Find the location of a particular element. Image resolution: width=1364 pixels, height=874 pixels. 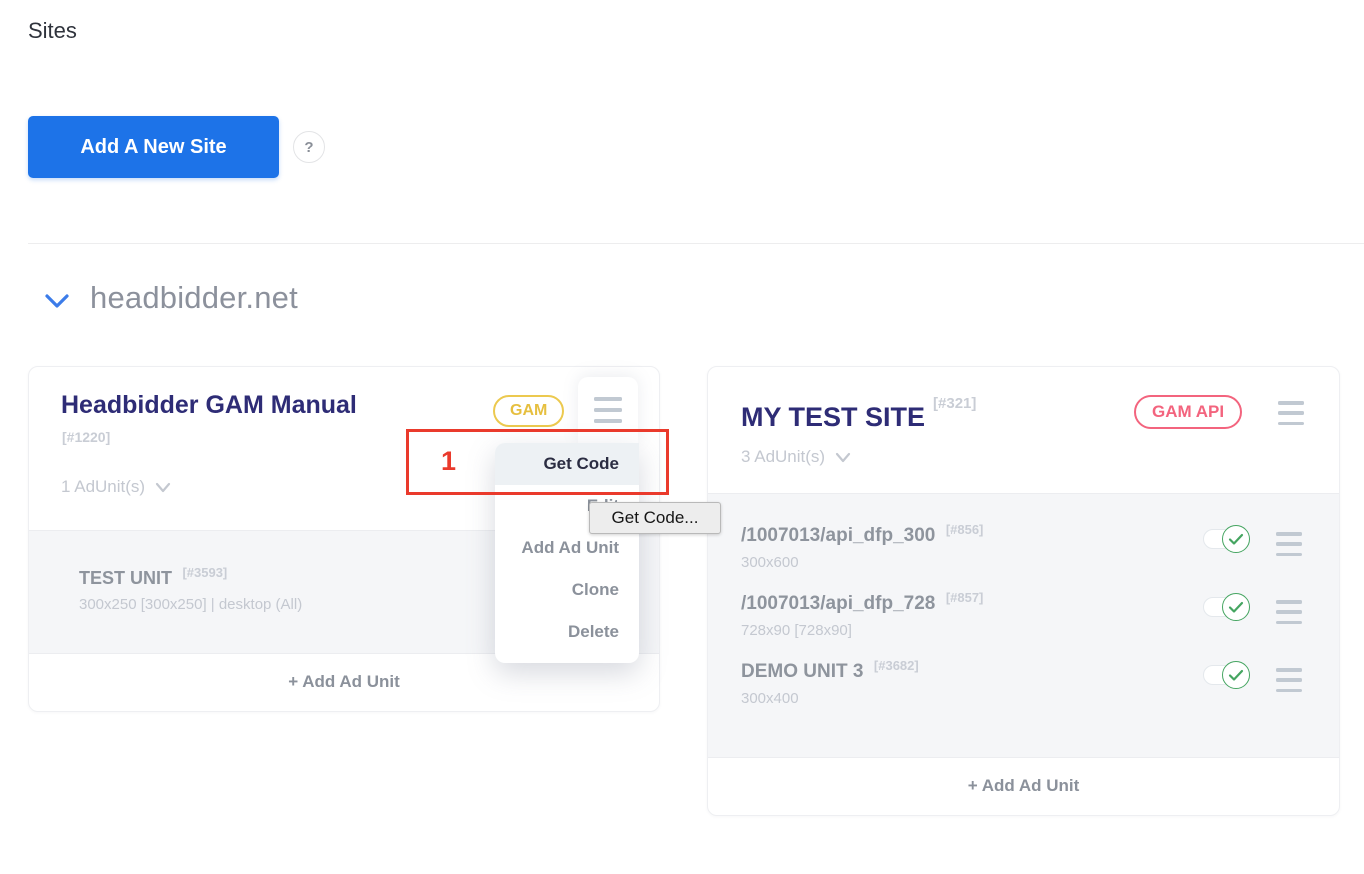

site-context-menu: Get Code Edit Add Ad Unit Clone Delete is located at coordinates (567, 553).